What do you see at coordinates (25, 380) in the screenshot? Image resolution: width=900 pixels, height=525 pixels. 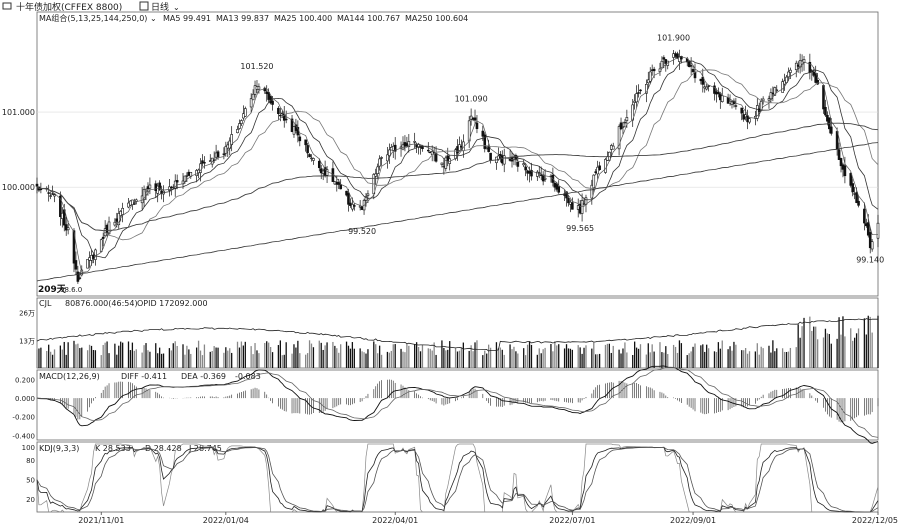 I see `macd-y-tick: 0.200` at bounding box center [25, 380].